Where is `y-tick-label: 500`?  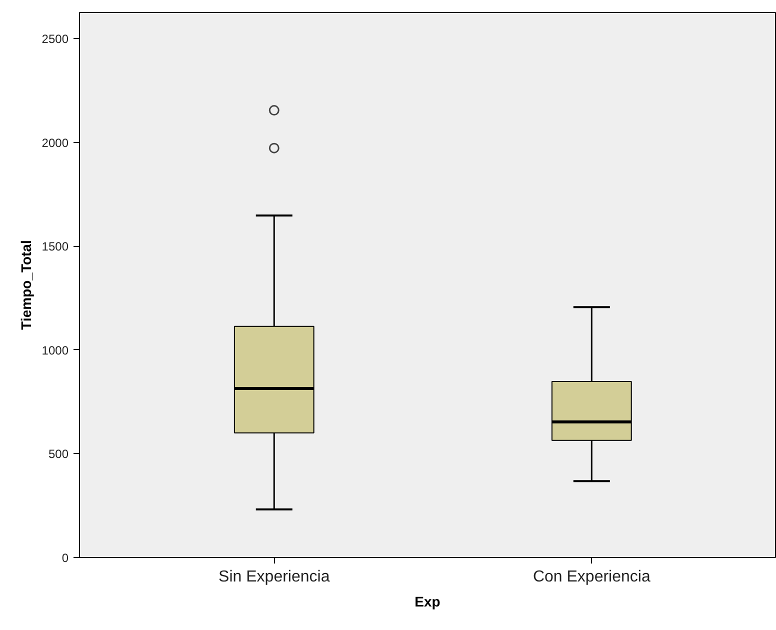 y-tick-label: 500 is located at coordinates (58, 454).